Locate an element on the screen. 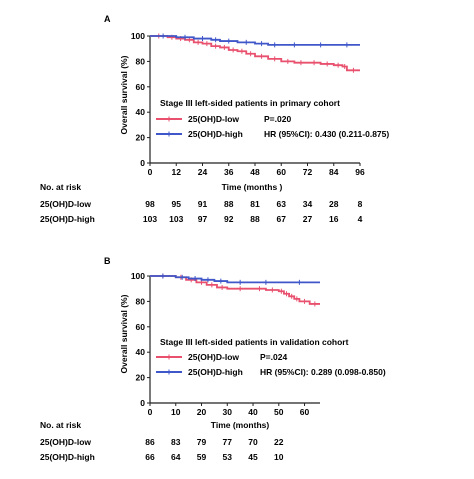  legend-label-low-b: 25(OH)D-low is located at coordinates (213, 357).